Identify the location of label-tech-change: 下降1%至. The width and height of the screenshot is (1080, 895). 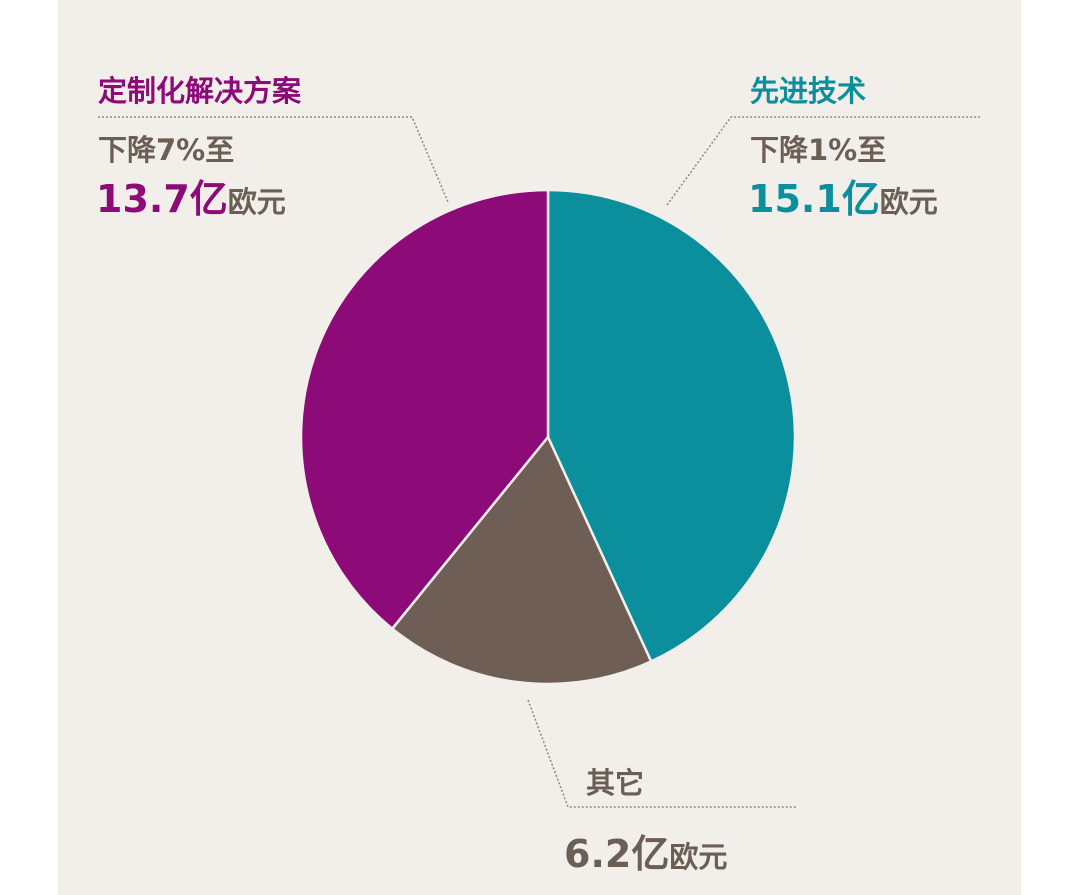
(818, 150).